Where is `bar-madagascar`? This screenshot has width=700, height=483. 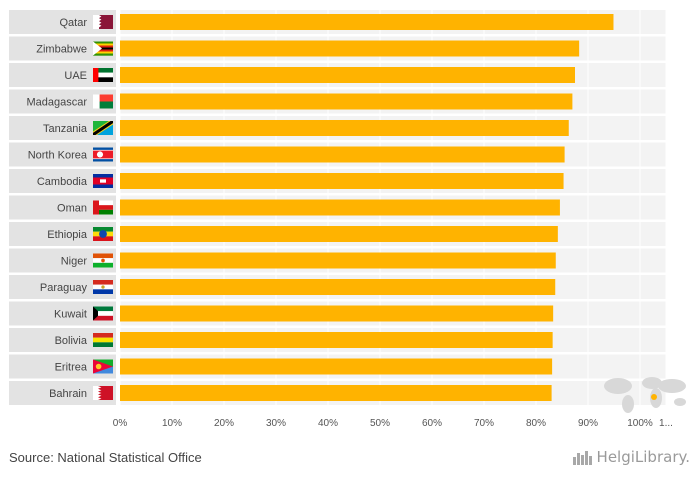 bar-madagascar is located at coordinates (346, 101).